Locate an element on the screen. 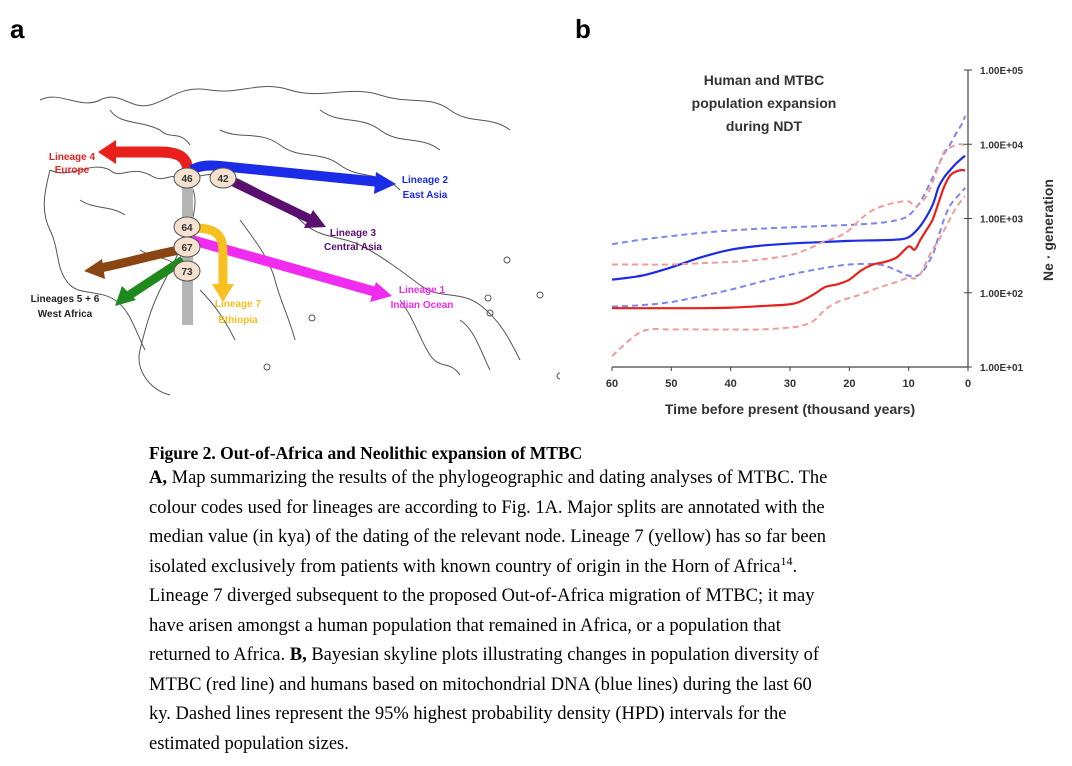 This screenshot has width=1072, height=766. svg-text: 67 is located at coordinates (187, 248).